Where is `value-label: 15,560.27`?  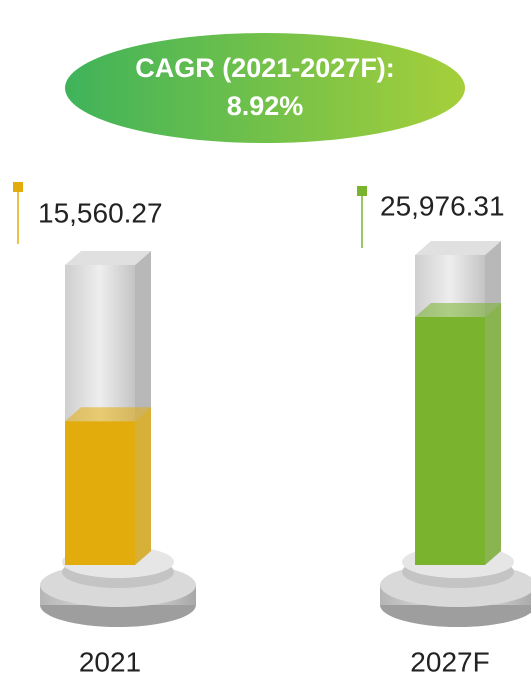 value-label: 15,560.27 is located at coordinates (100, 212).